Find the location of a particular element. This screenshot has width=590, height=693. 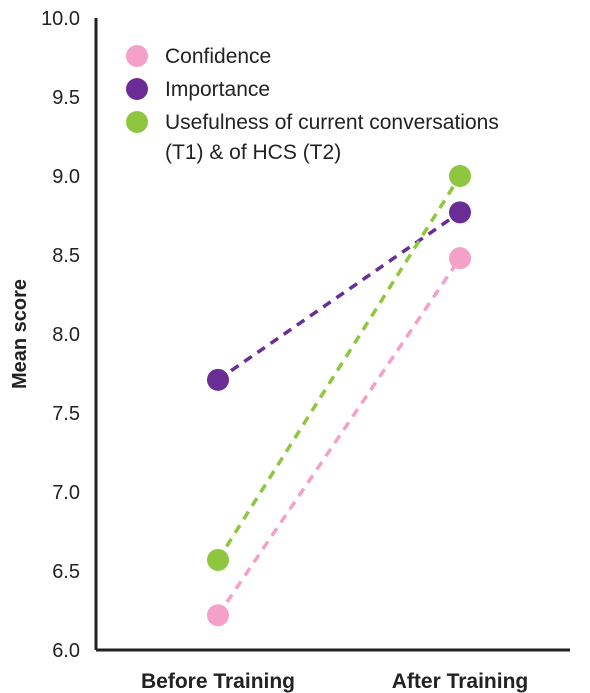

legend-label: (T1) & of HCS (T2) is located at coordinates (253, 152).